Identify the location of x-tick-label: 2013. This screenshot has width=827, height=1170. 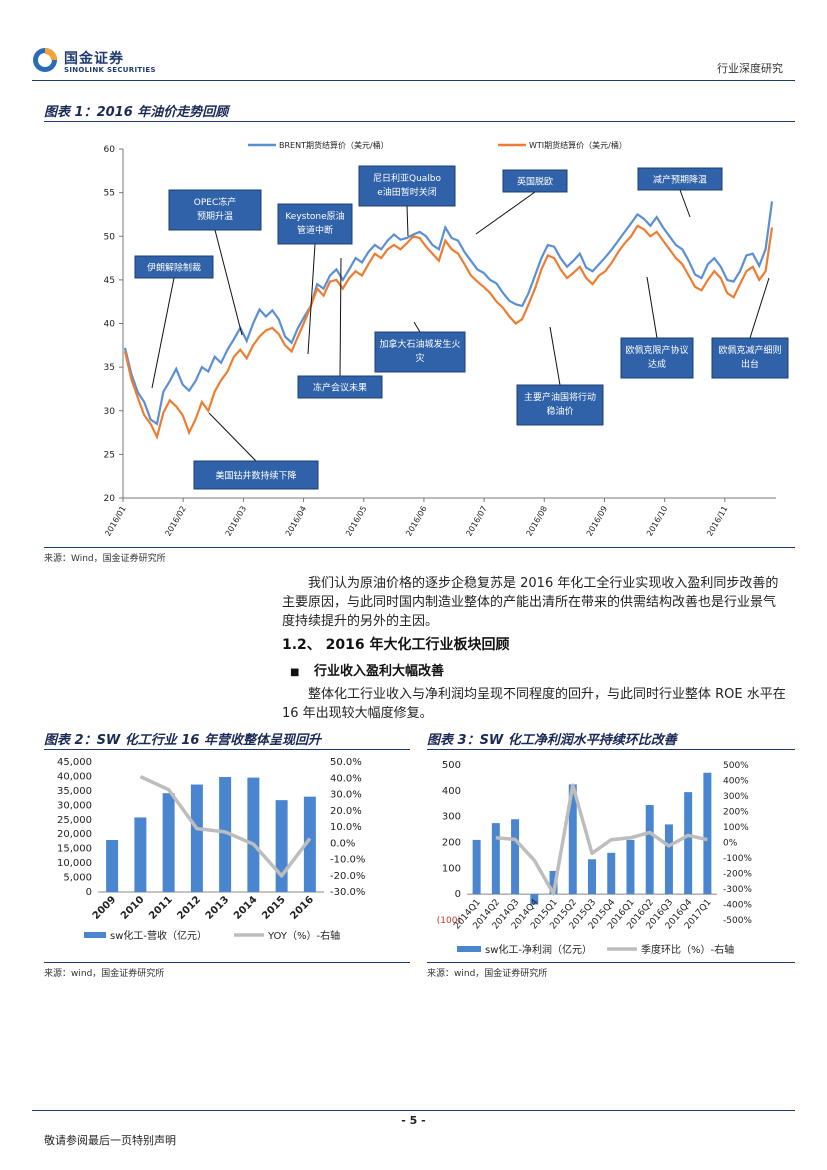
(217, 907).